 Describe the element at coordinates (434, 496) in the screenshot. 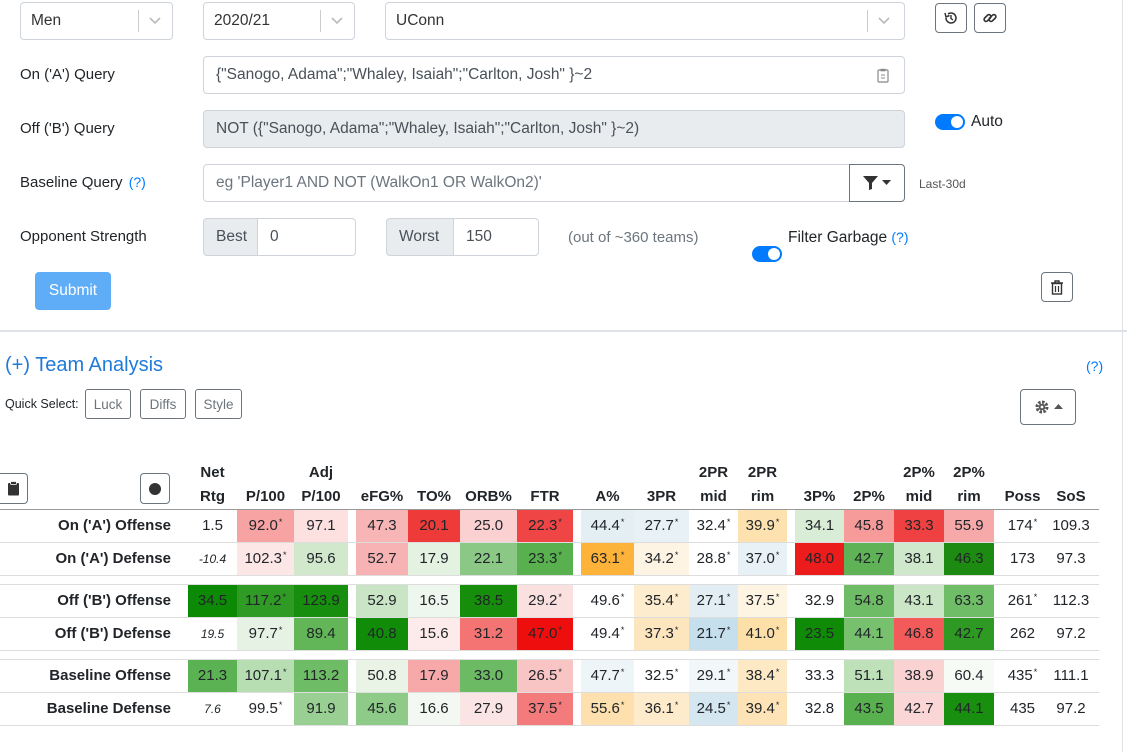

I see `column-header-line: TO%` at that location.